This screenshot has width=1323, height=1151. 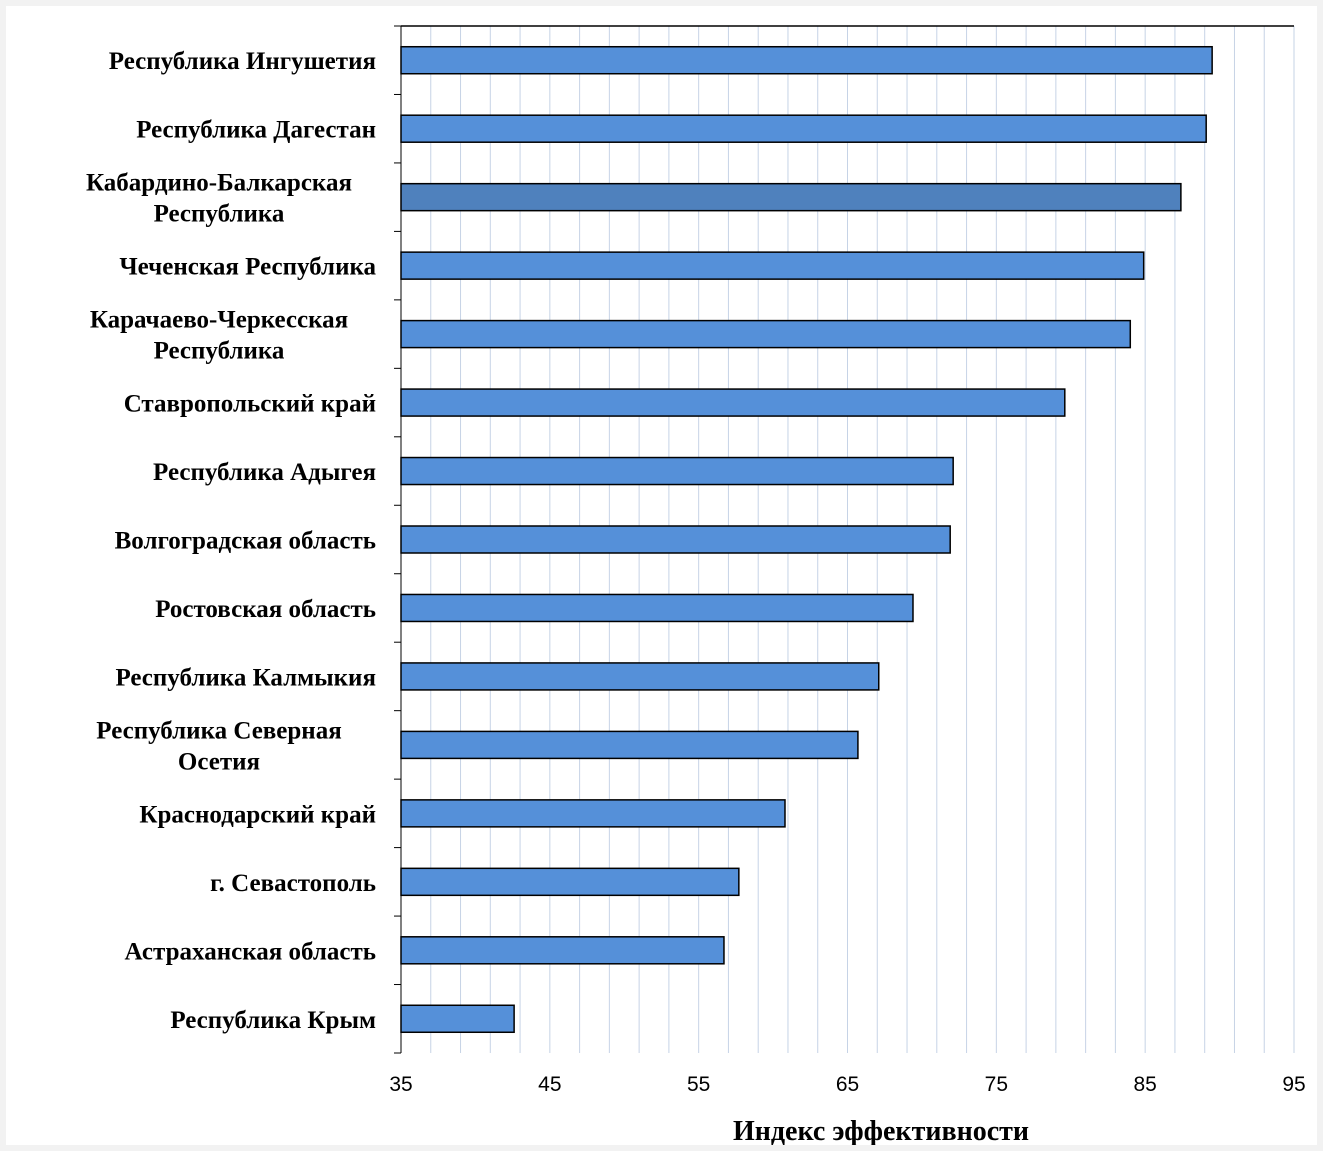 I want to click on x-axis-title: Индекс эффективности, so click(x=881, y=1130).